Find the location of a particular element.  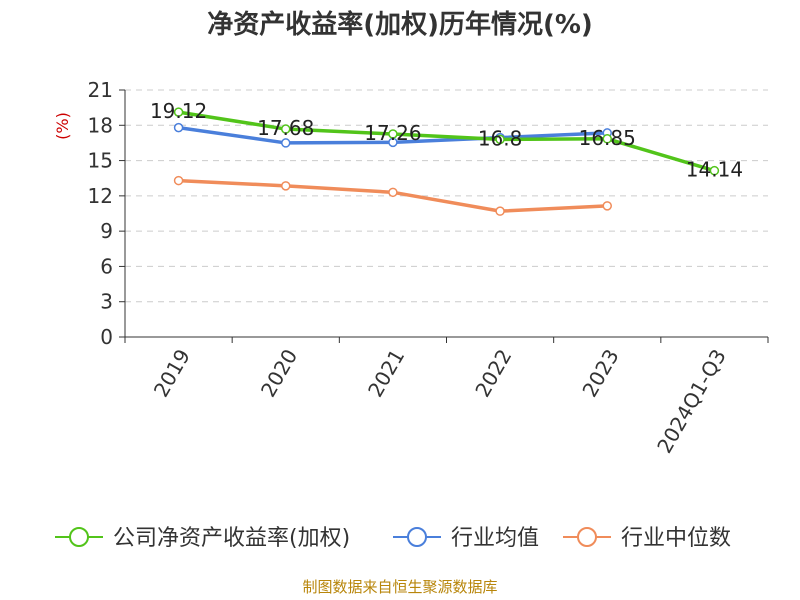

data-label-3: 16.8 is located at coordinates (500, 138).